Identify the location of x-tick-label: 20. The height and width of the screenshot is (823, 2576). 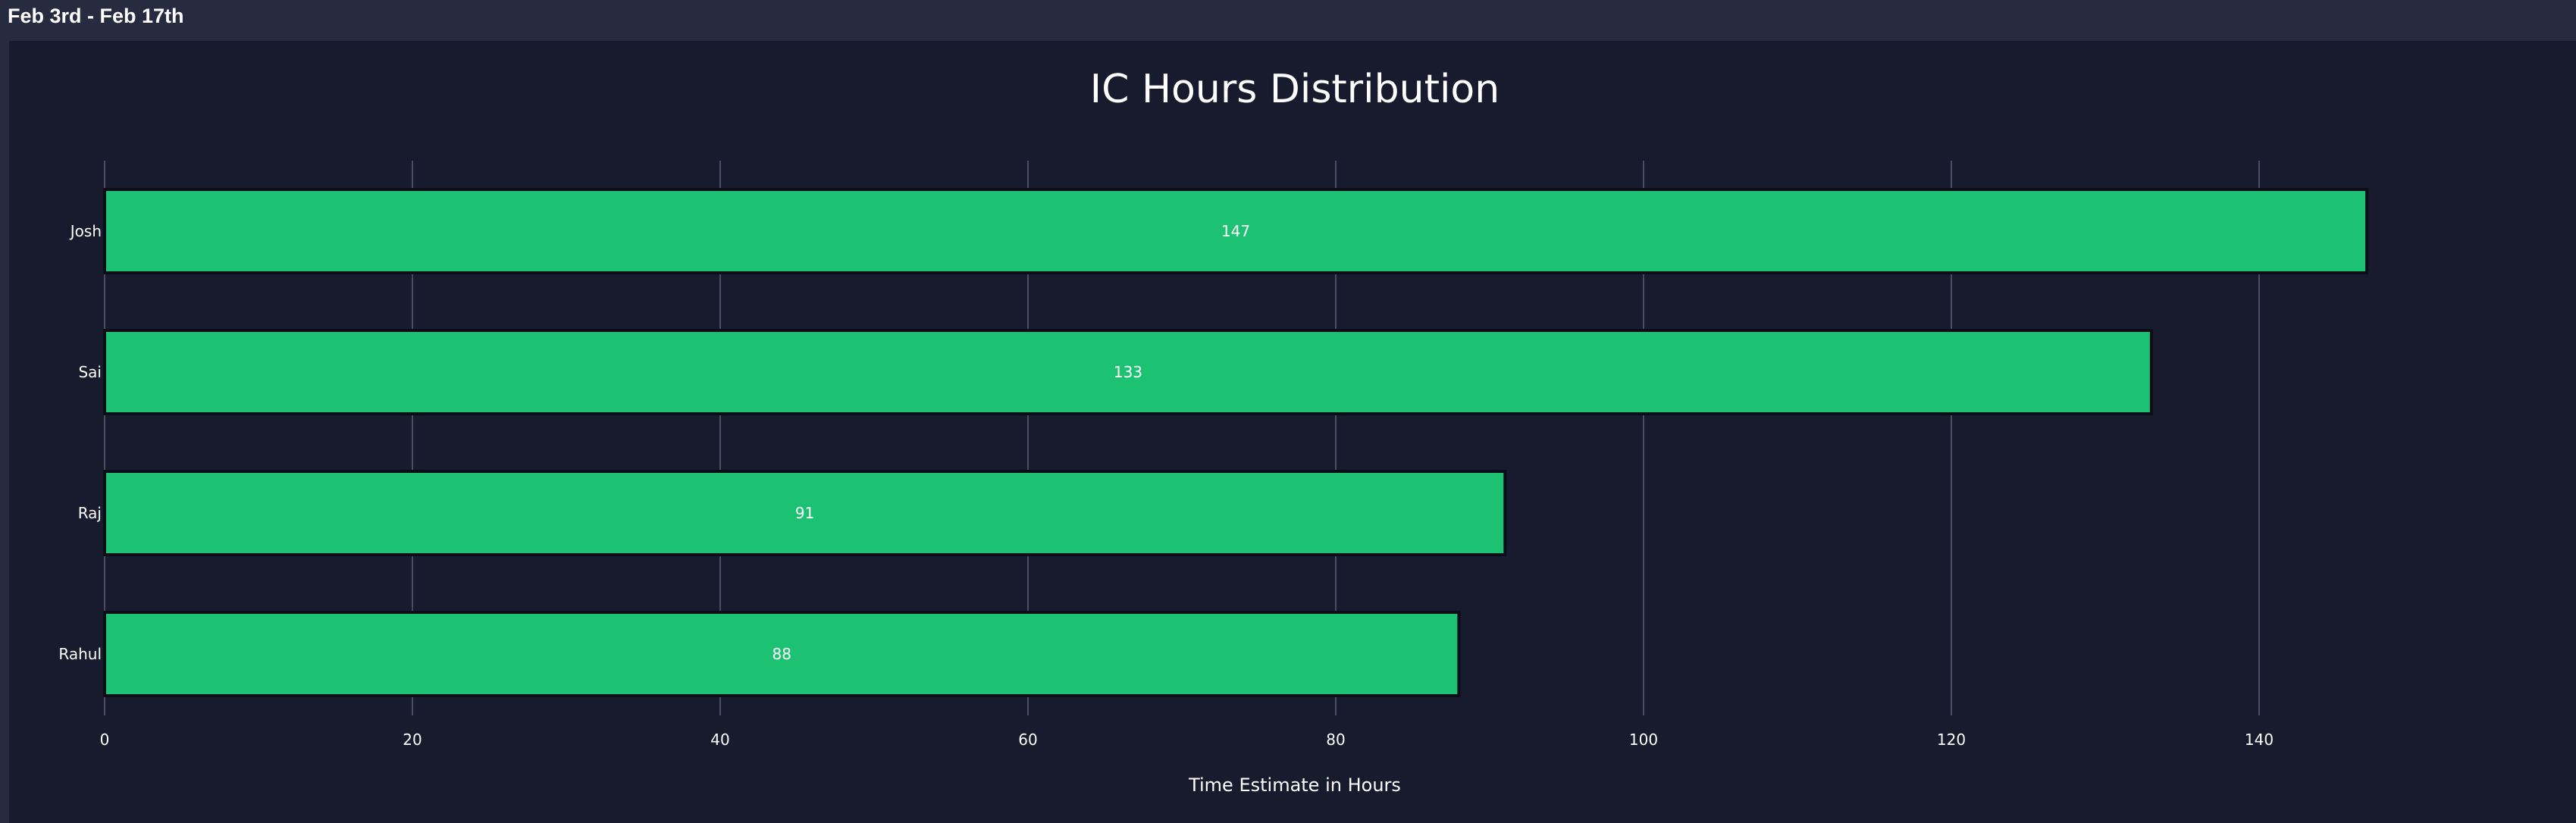
(412, 740).